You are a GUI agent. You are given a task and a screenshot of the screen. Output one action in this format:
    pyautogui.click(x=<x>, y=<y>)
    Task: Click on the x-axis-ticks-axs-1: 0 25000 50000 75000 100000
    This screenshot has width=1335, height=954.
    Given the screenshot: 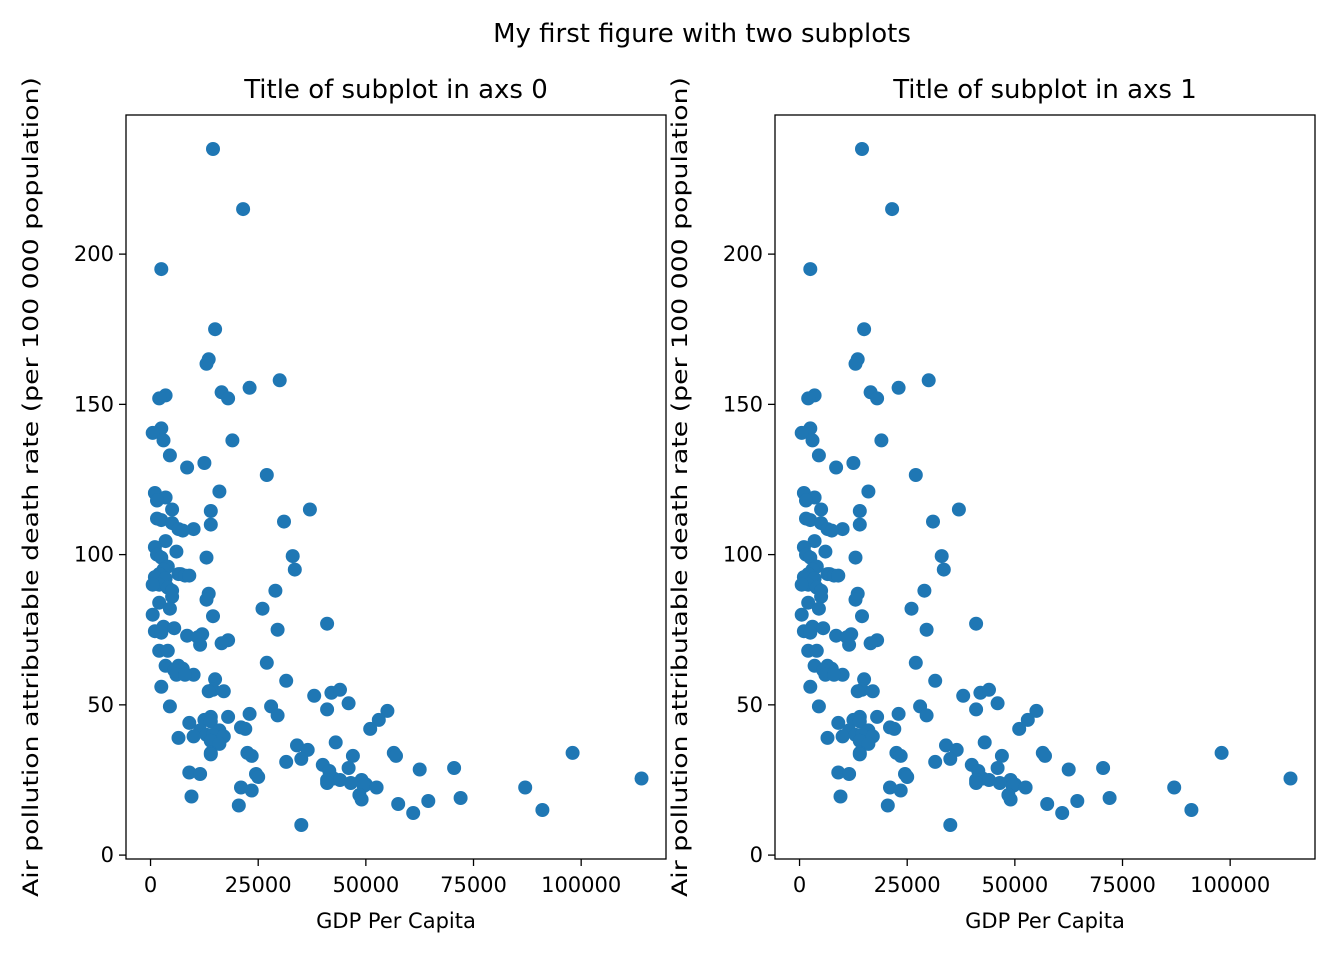 What is the action you would take?
    pyautogui.click(x=1031, y=878)
    